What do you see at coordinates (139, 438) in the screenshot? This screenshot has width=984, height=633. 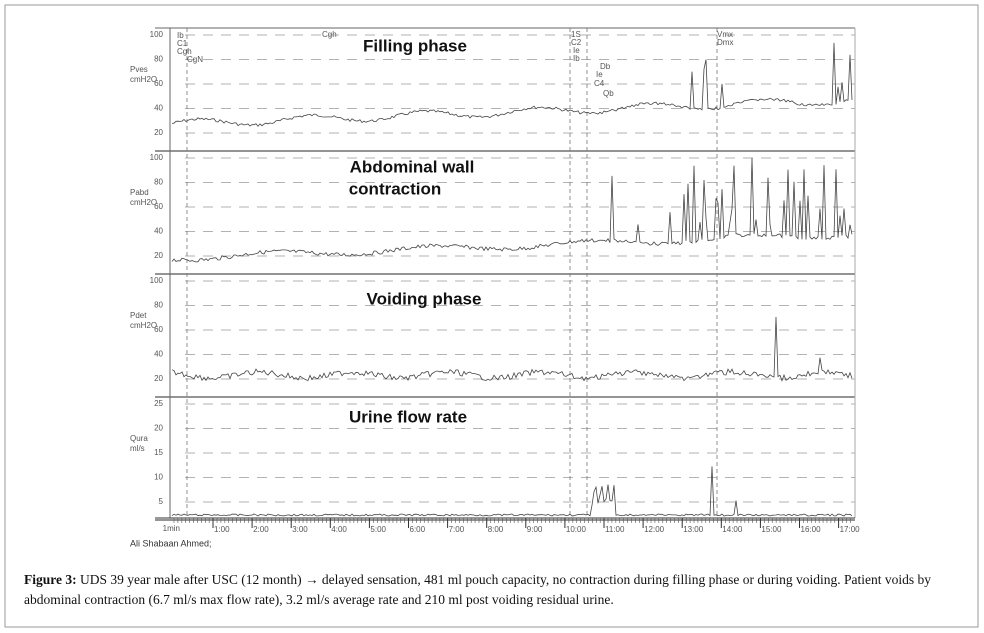 I see `panel-name: Qura` at bounding box center [139, 438].